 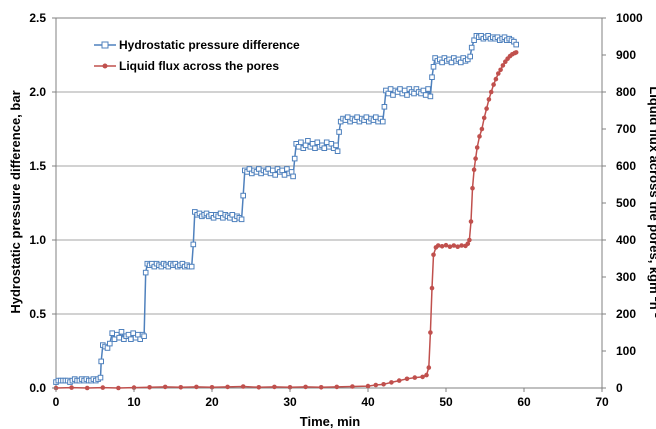 I want to click on legend-marker-pressure, so click(x=105, y=45).